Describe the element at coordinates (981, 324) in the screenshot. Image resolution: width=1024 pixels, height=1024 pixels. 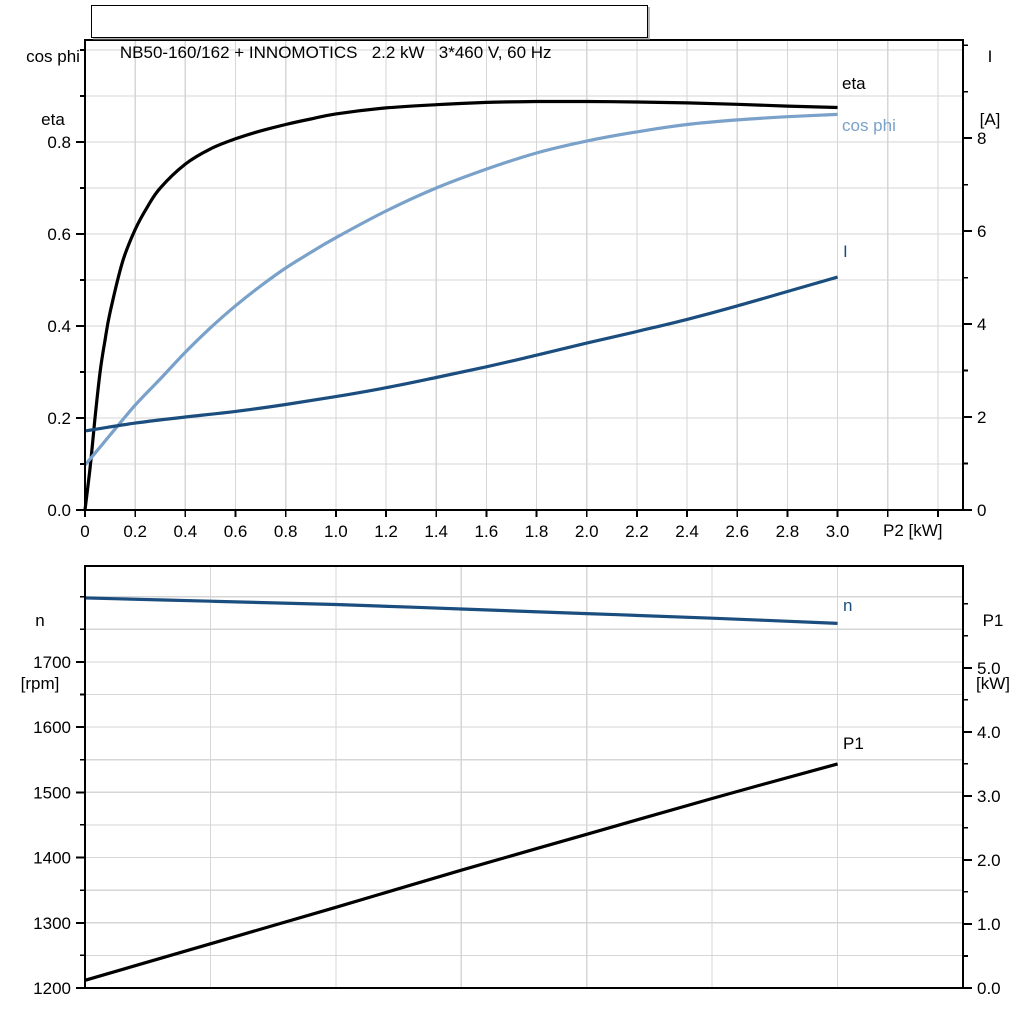
I see `tick-label: 4` at that location.